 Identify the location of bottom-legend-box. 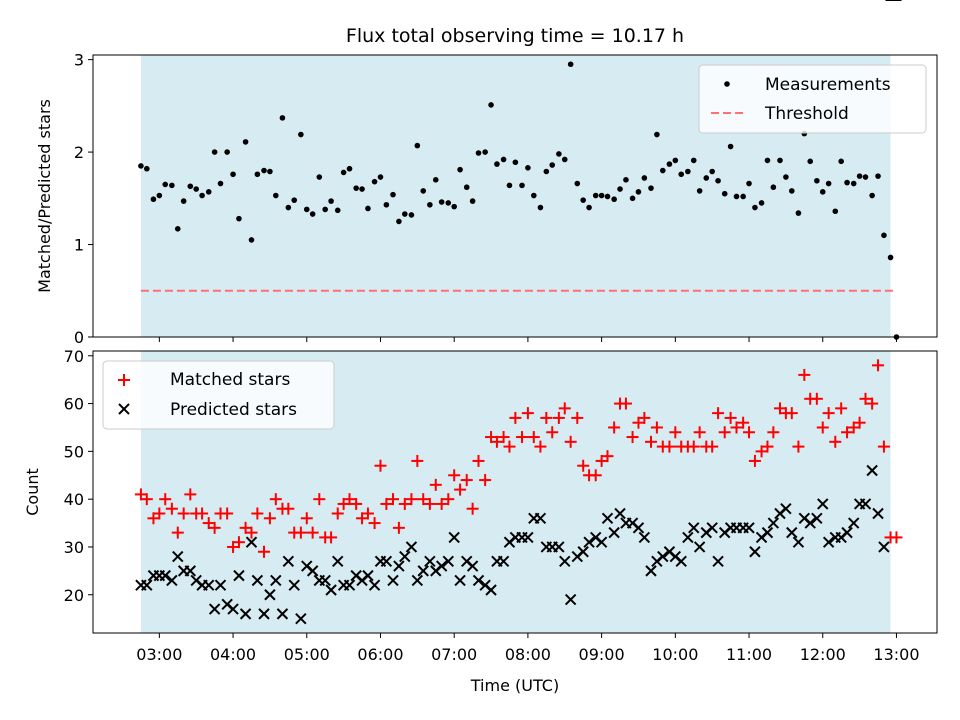
(218, 395).